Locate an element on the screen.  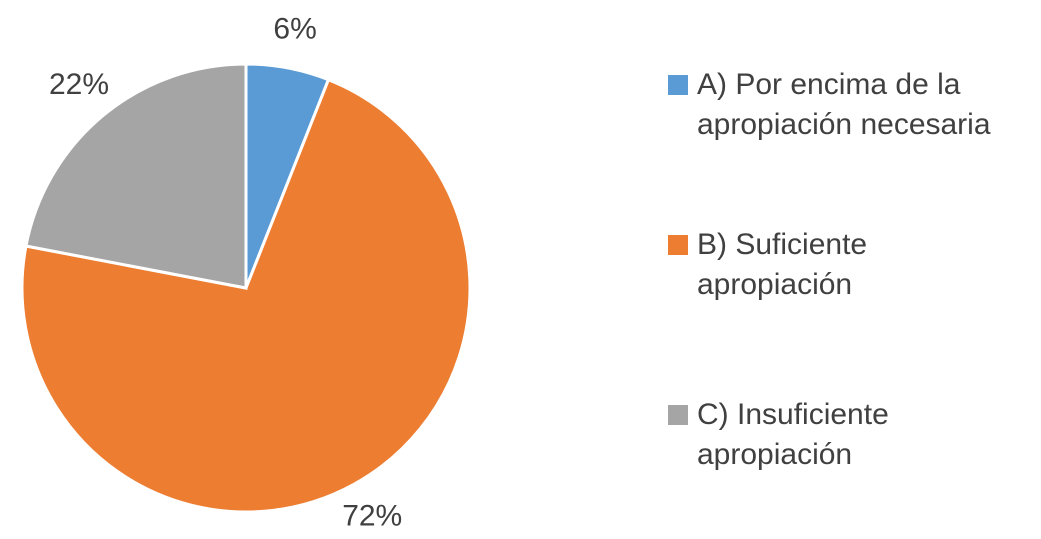
pie-slice is located at coordinates (136, 176).